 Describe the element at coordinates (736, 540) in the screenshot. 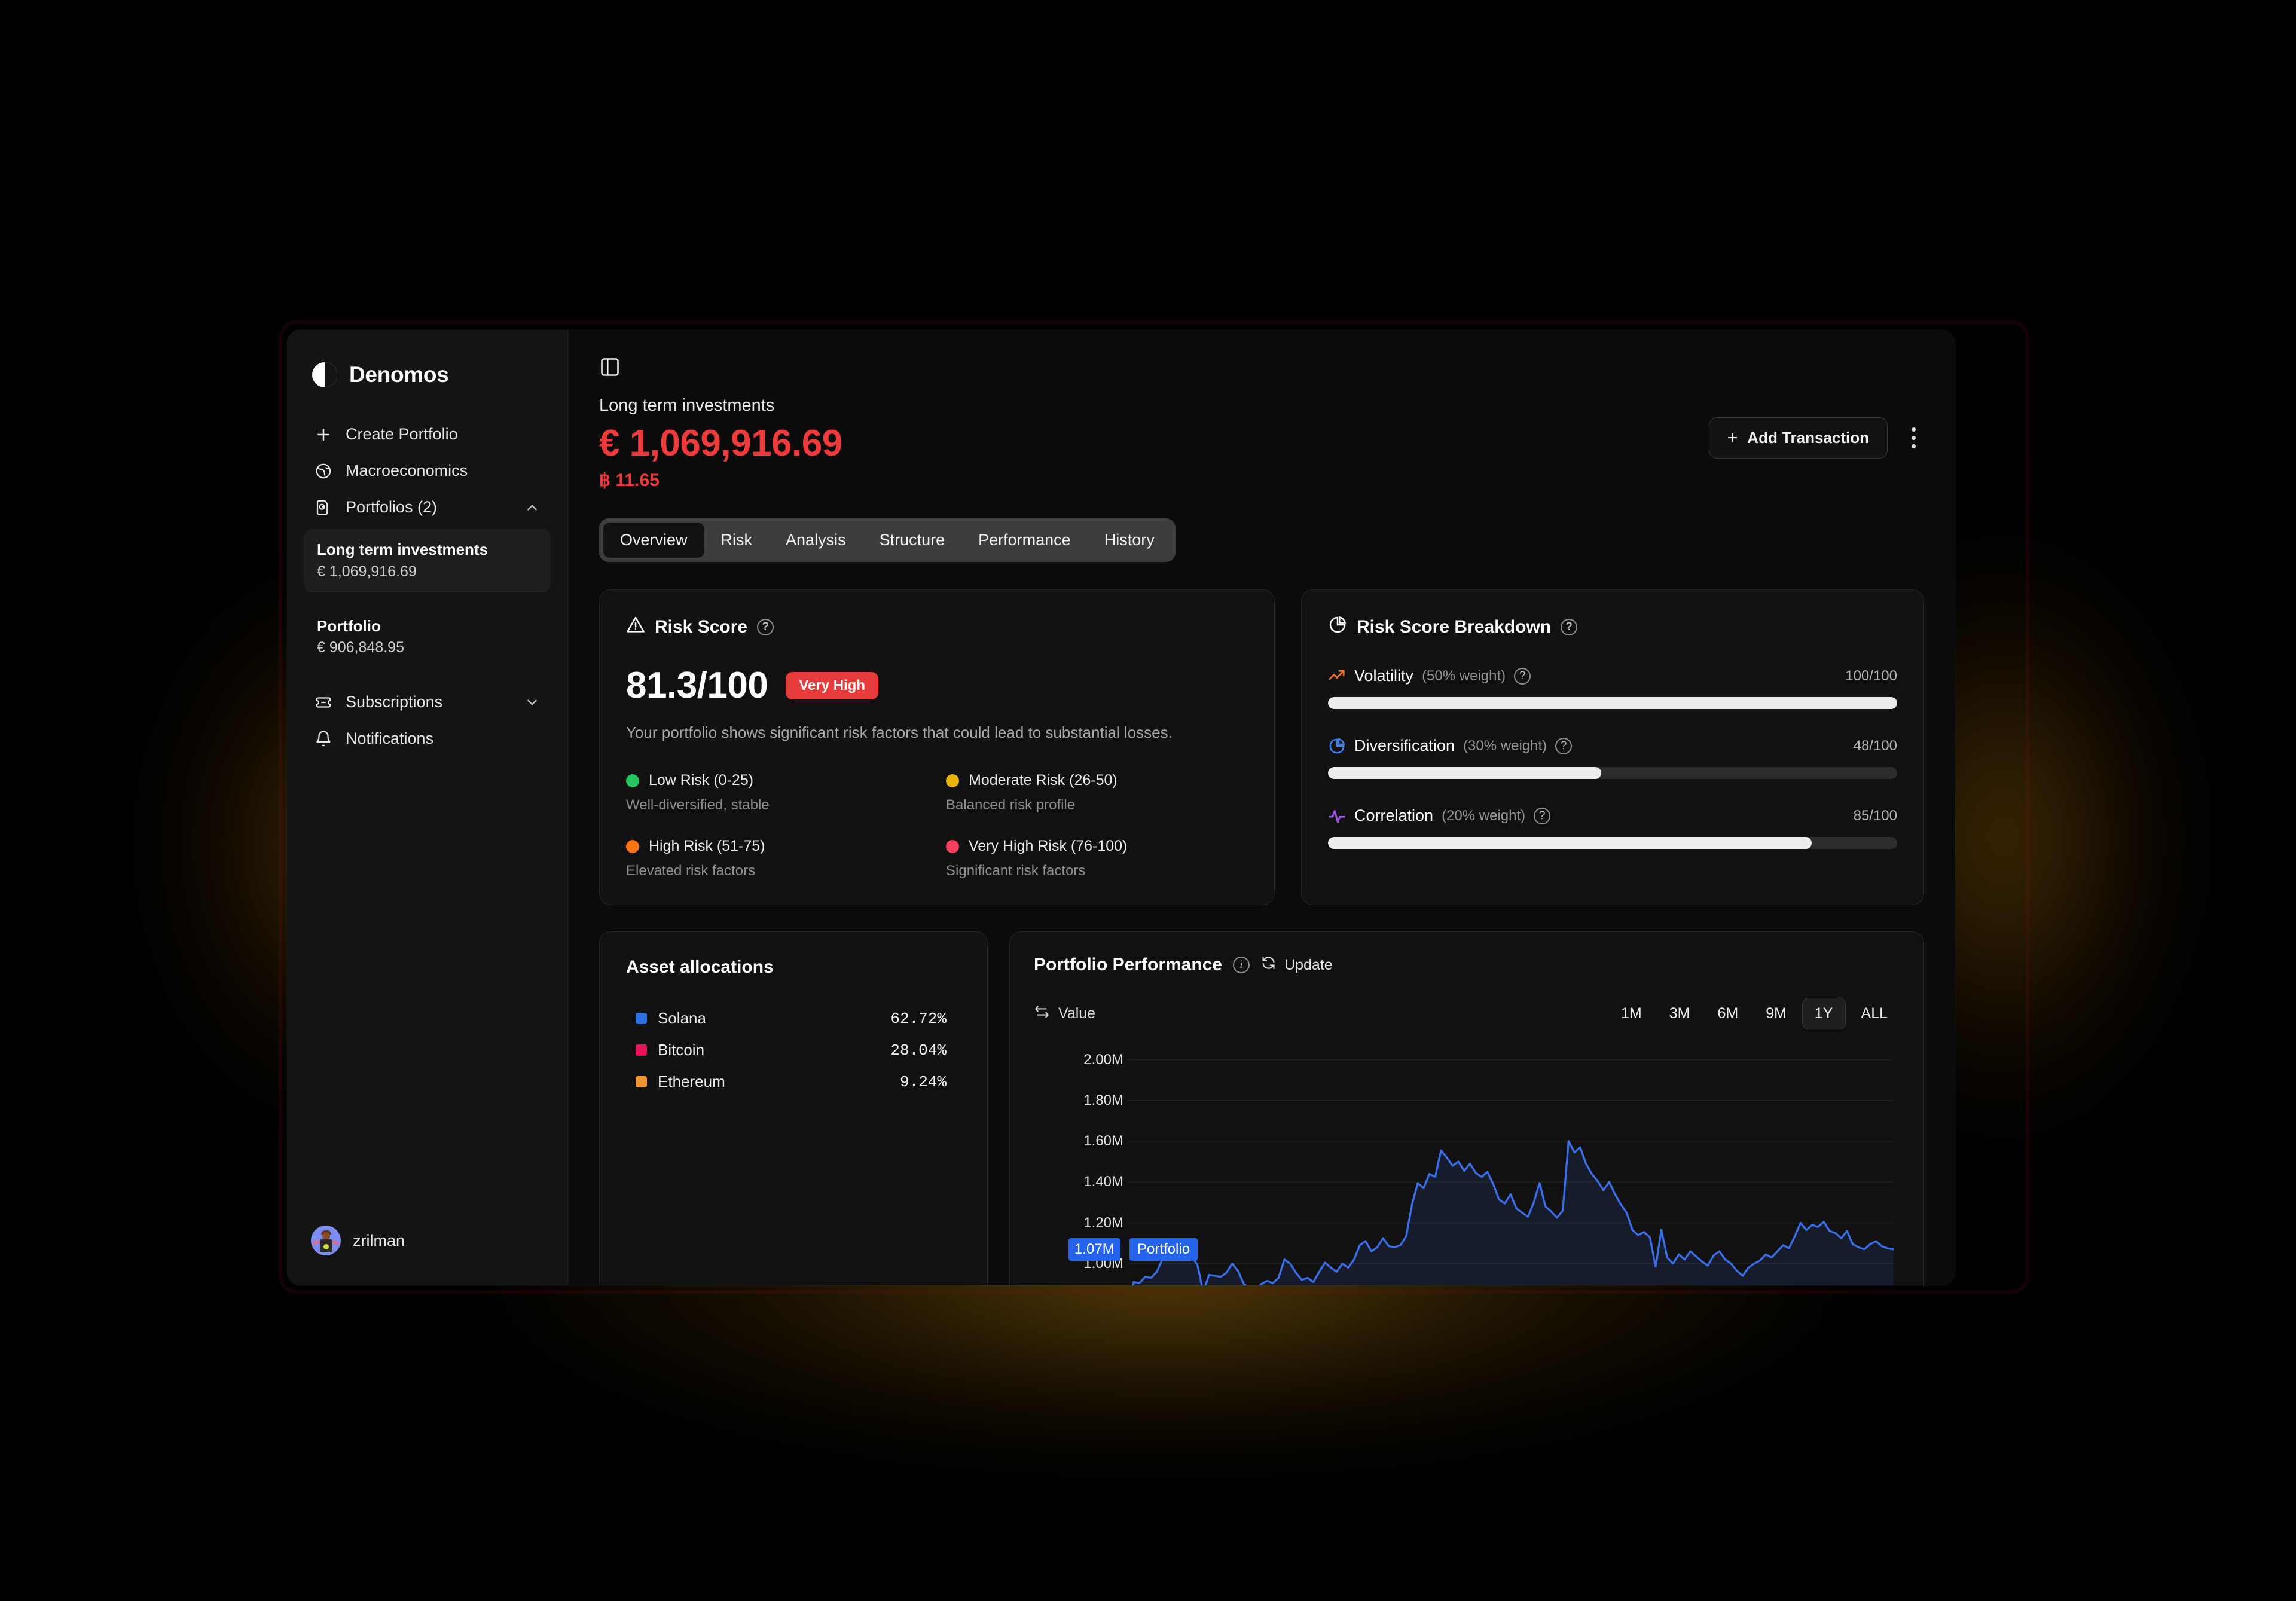

I see `tab-risk: Risk` at that location.